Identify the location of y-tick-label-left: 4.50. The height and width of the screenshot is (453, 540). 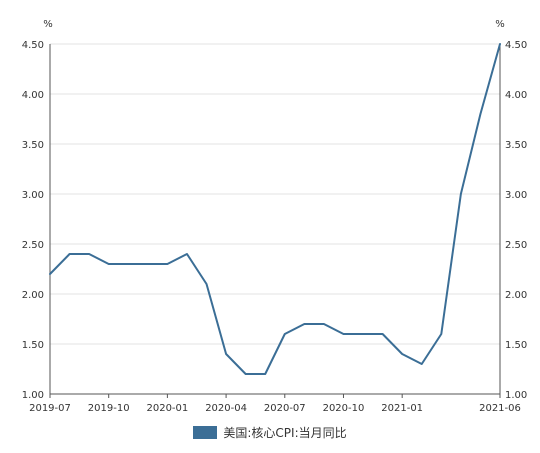
(33, 45).